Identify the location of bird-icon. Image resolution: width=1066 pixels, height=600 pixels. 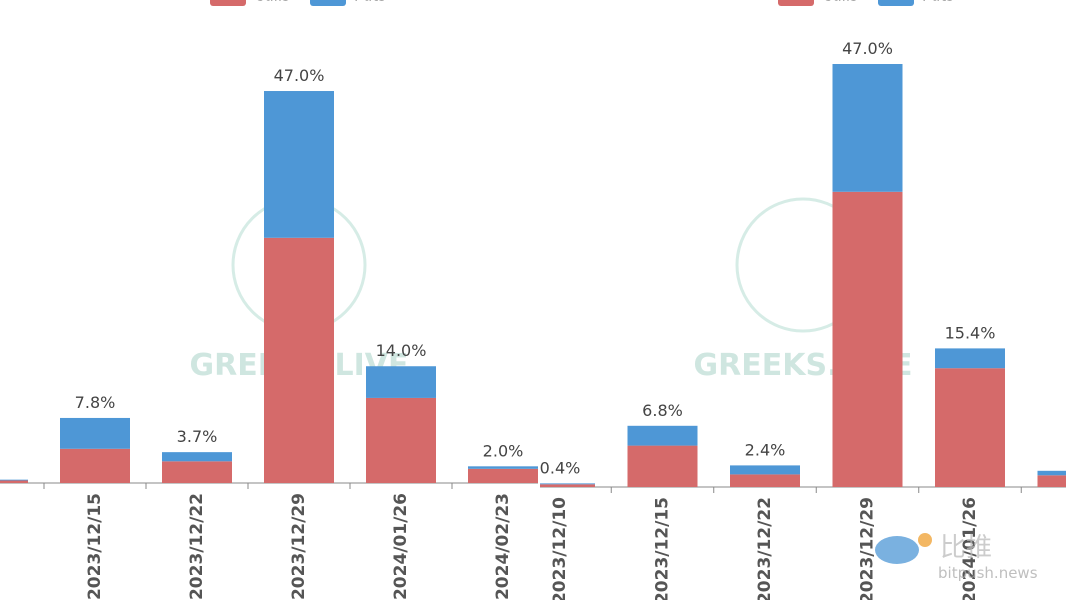
(897, 550).